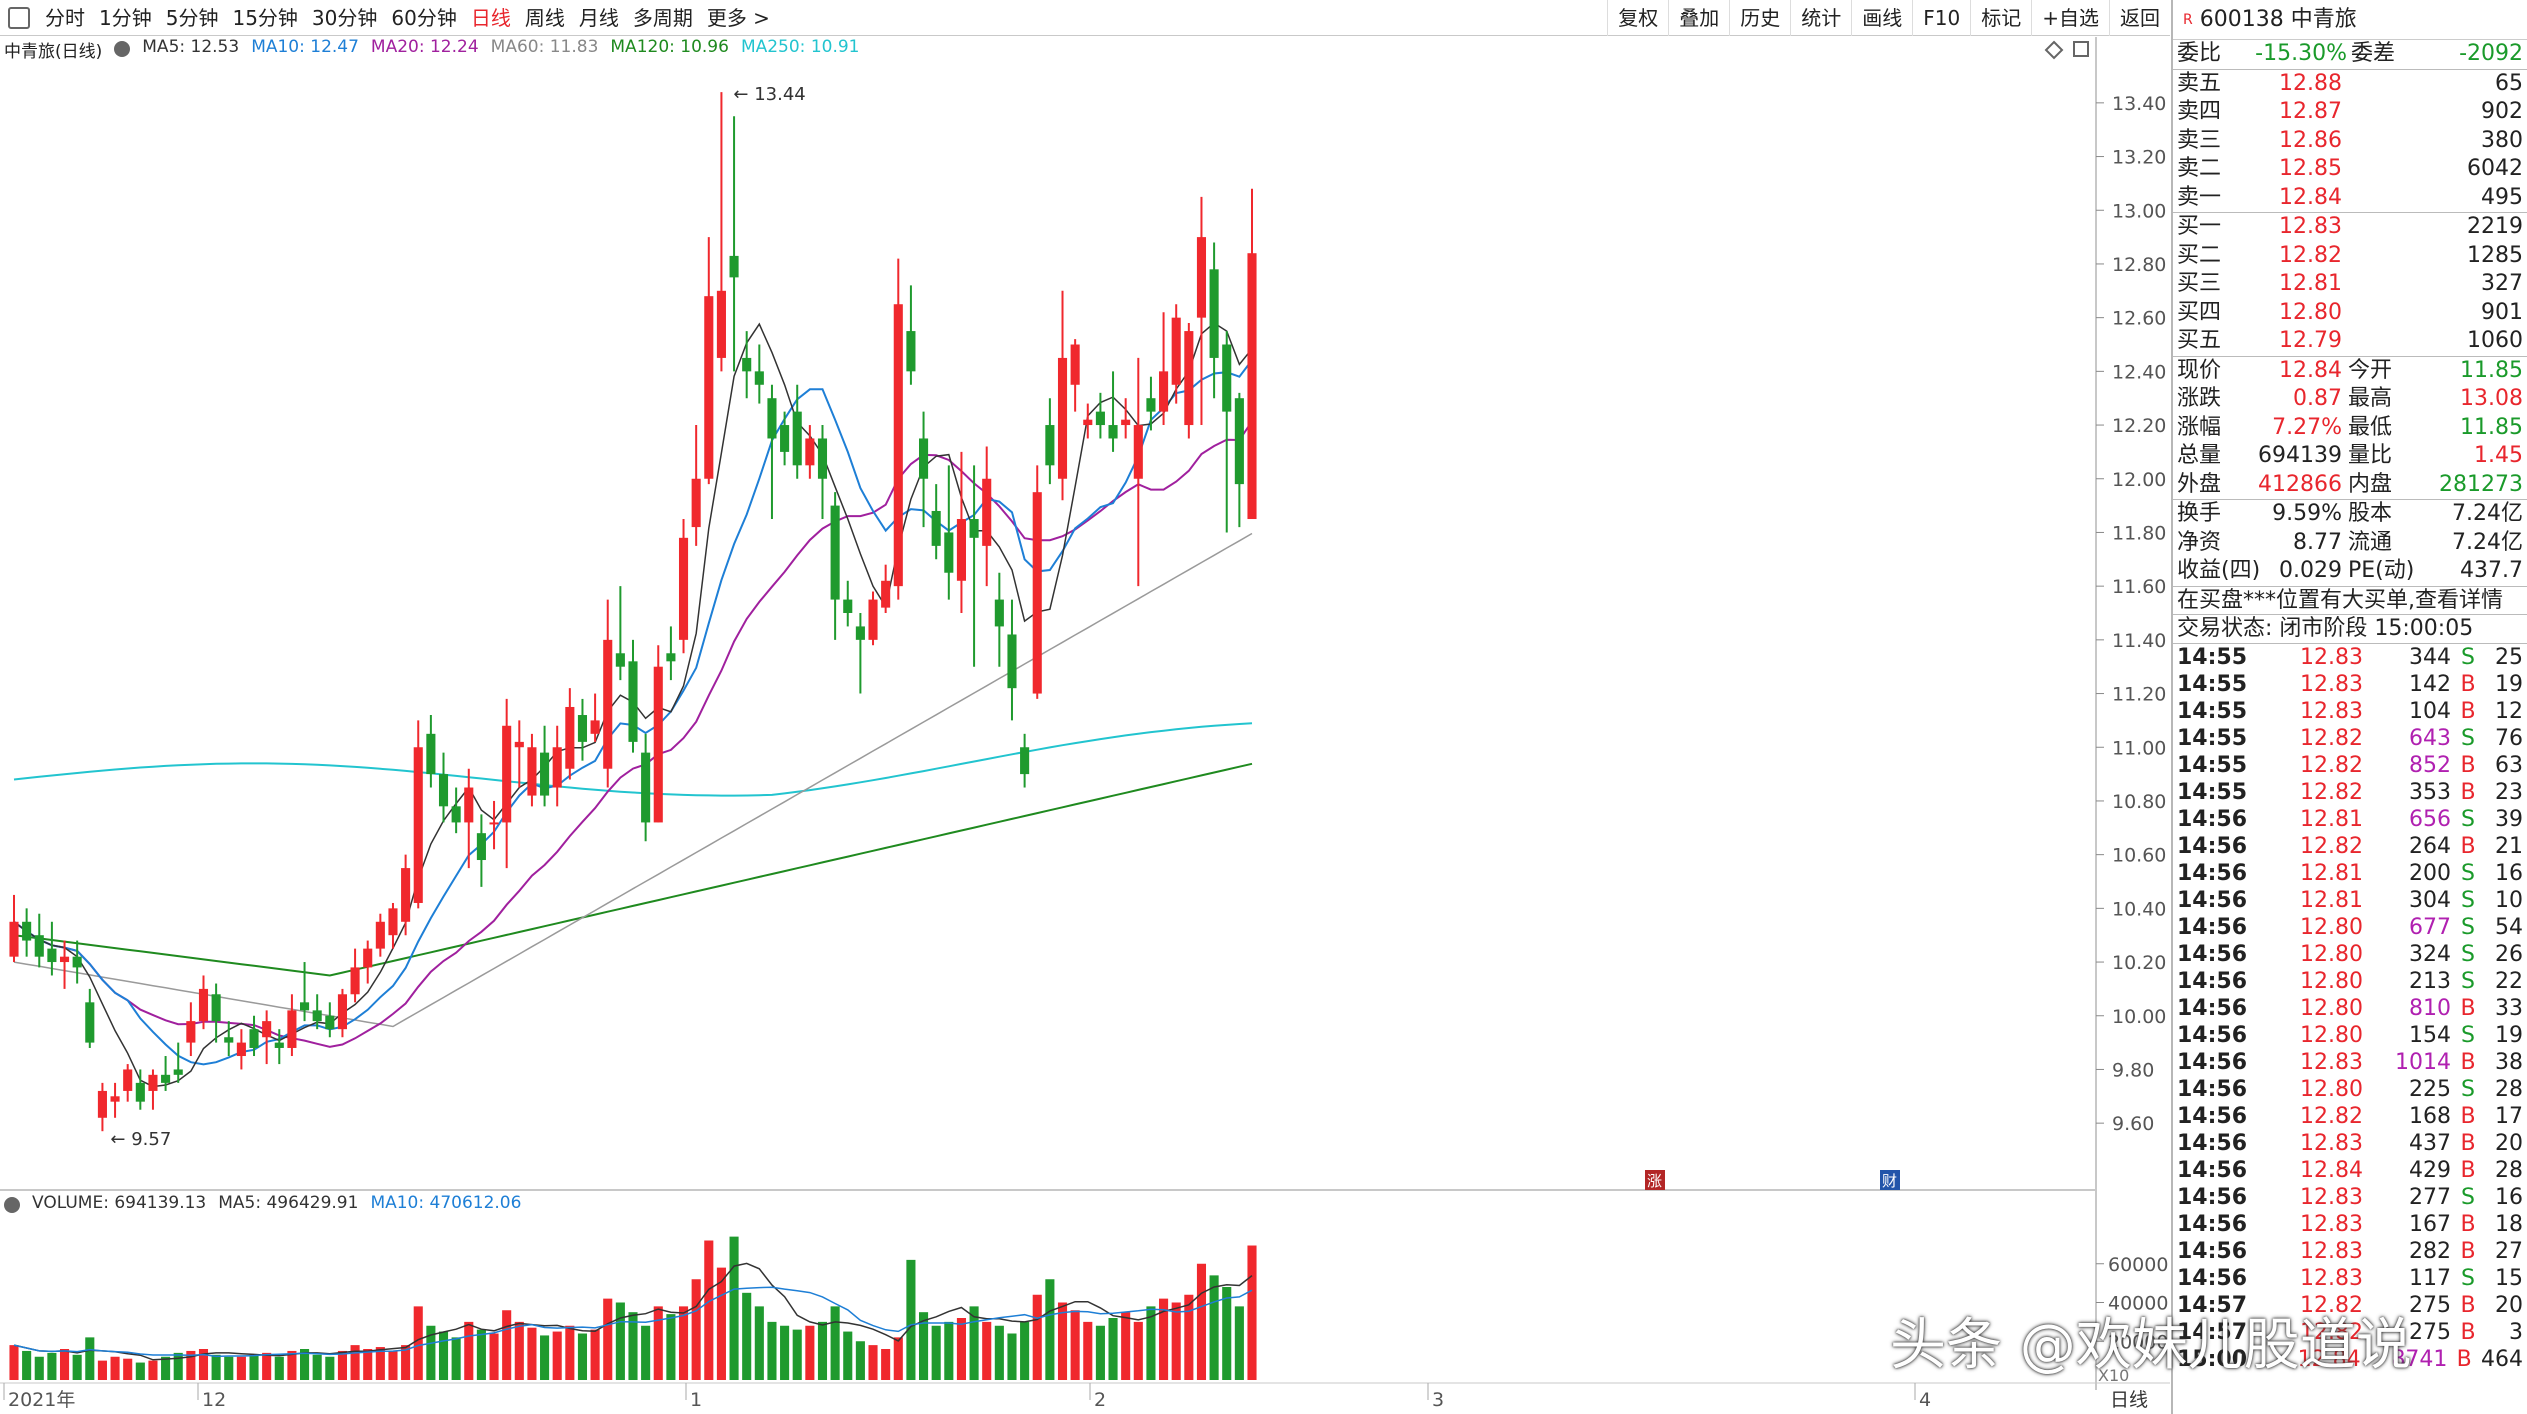  I want to click on period-tab-4: 30分钟, so click(344, 17).